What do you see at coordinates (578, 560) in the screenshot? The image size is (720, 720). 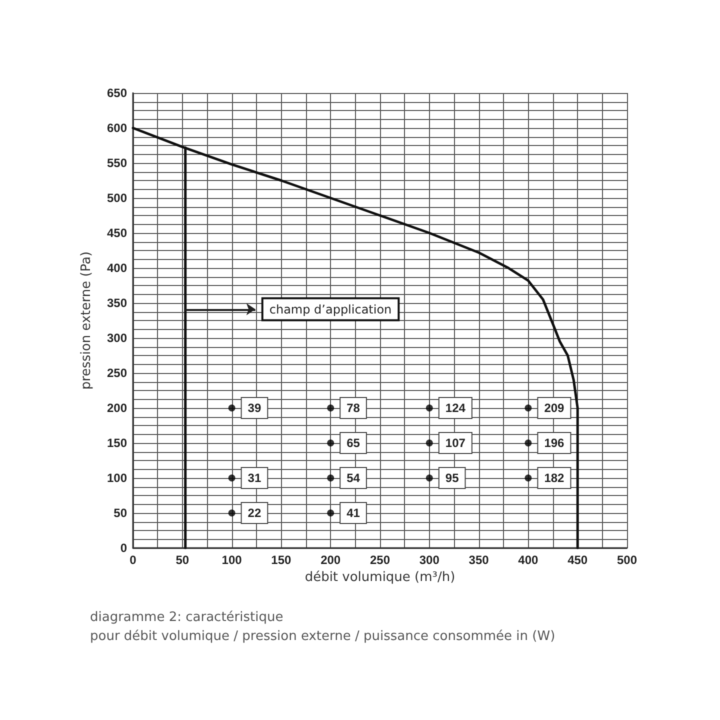 I see `x-tick-label: 450` at bounding box center [578, 560].